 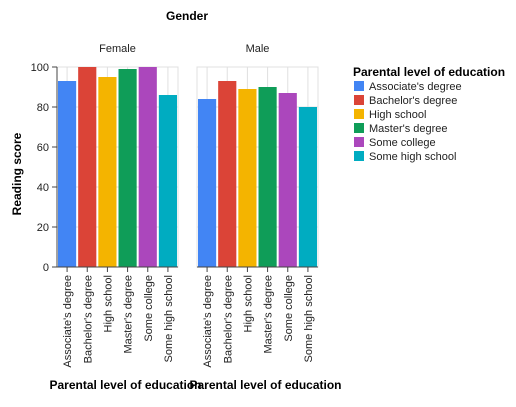 What do you see at coordinates (402, 143) in the screenshot?
I see `legend-label-4: Some college` at bounding box center [402, 143].